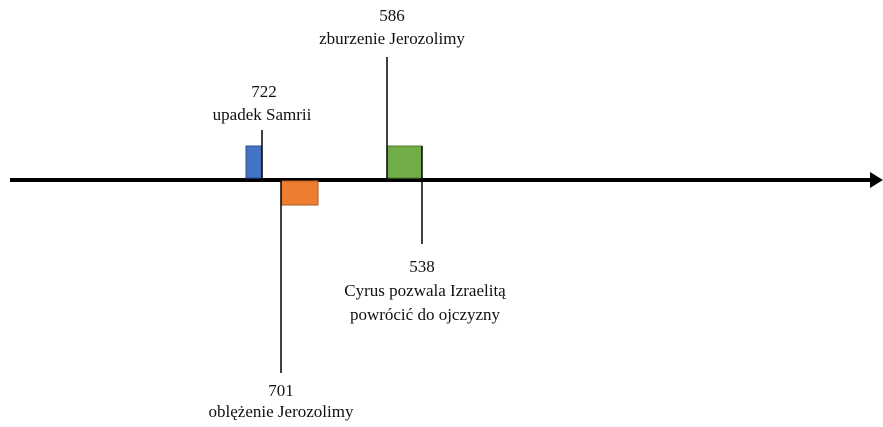 Image resolution: width=883 pixels, height=427 pixels. I want to click on event-year: 538, so click(422, 266).